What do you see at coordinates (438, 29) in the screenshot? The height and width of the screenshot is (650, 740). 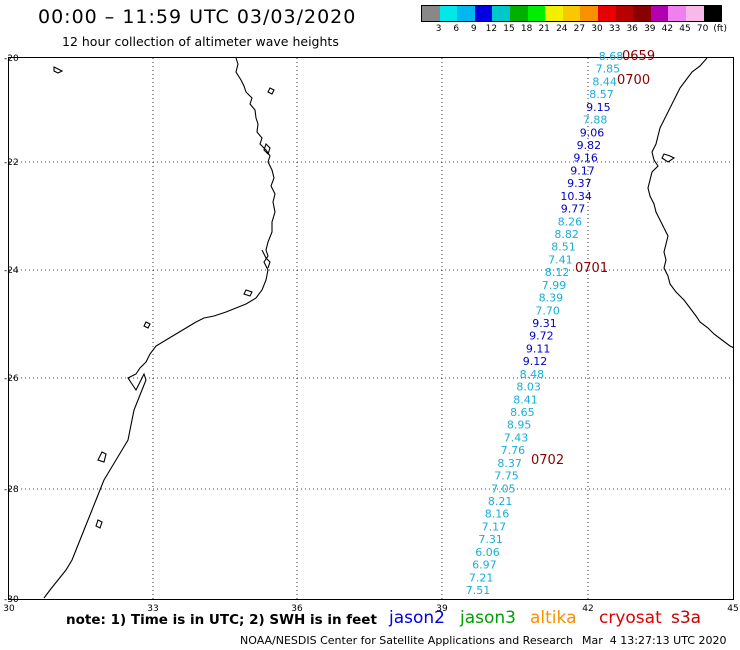 I see `color-scale-label: 3` at bounding box center [438, 29].